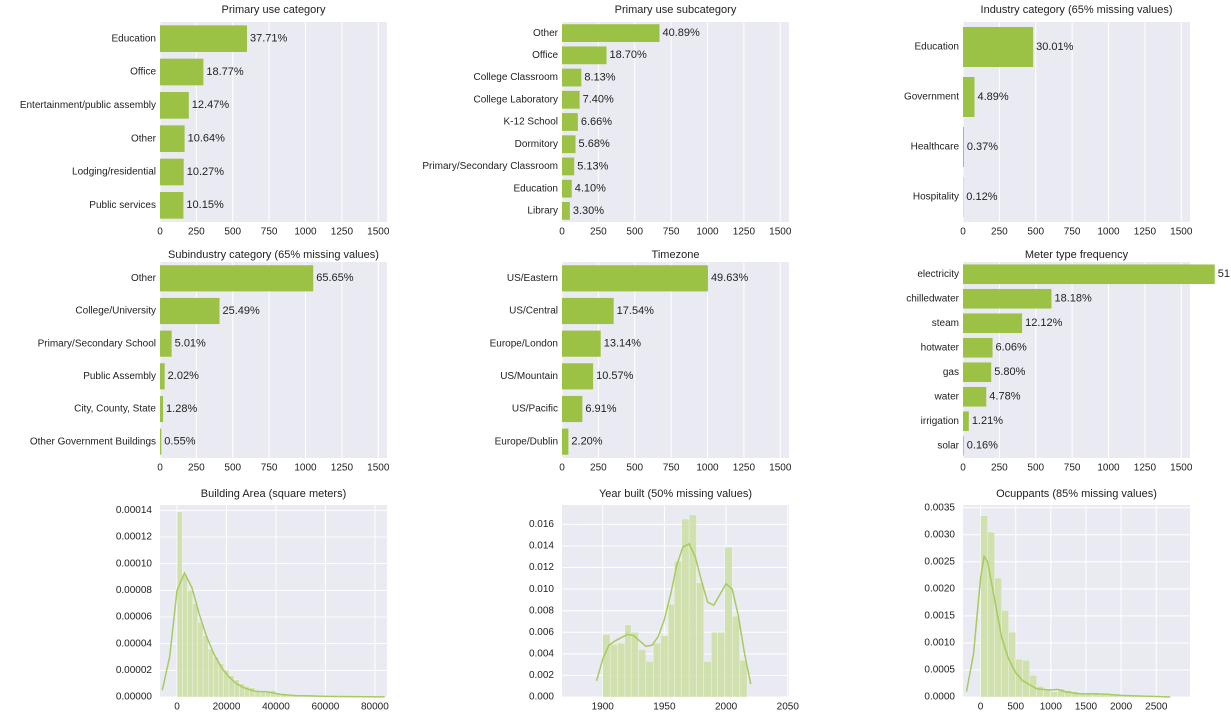  What do you see at coordinates (532, 278) in the screenshot?
I see `y-tick-label: US/Eastern` at bounding box center [532, 278].